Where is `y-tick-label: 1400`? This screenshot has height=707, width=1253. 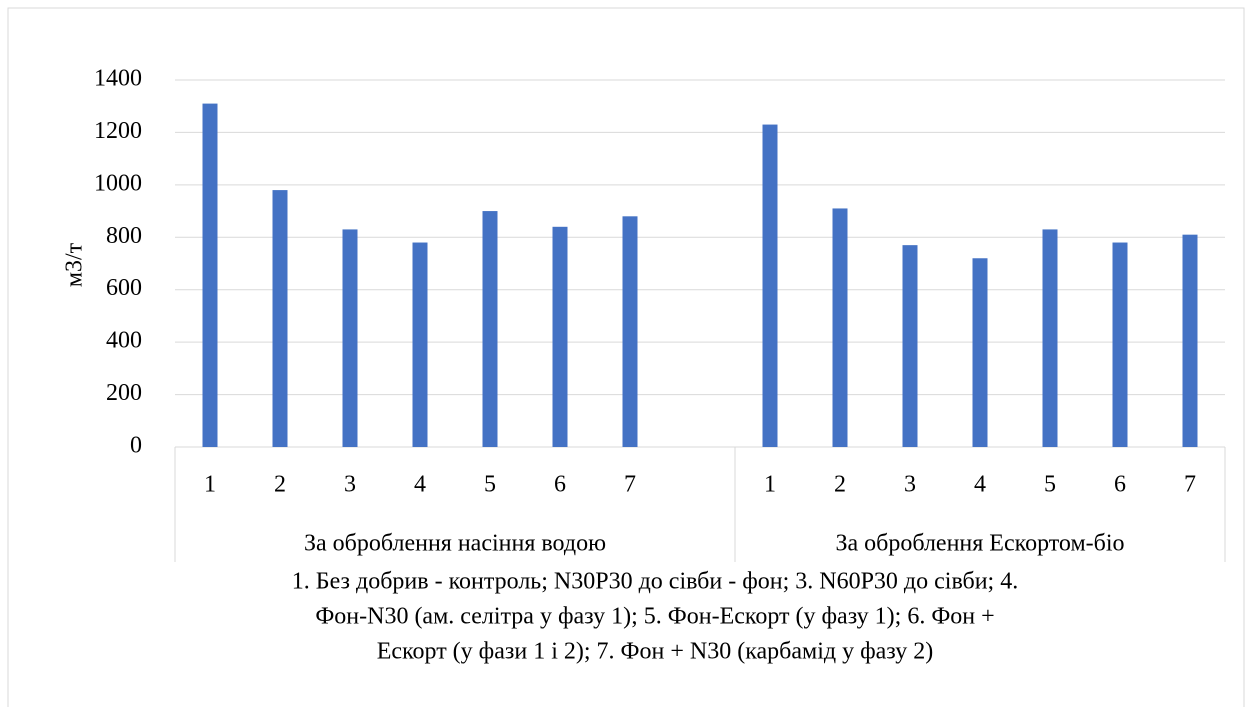 y-tick-label: 1400 is located at coordinates (118, 79).